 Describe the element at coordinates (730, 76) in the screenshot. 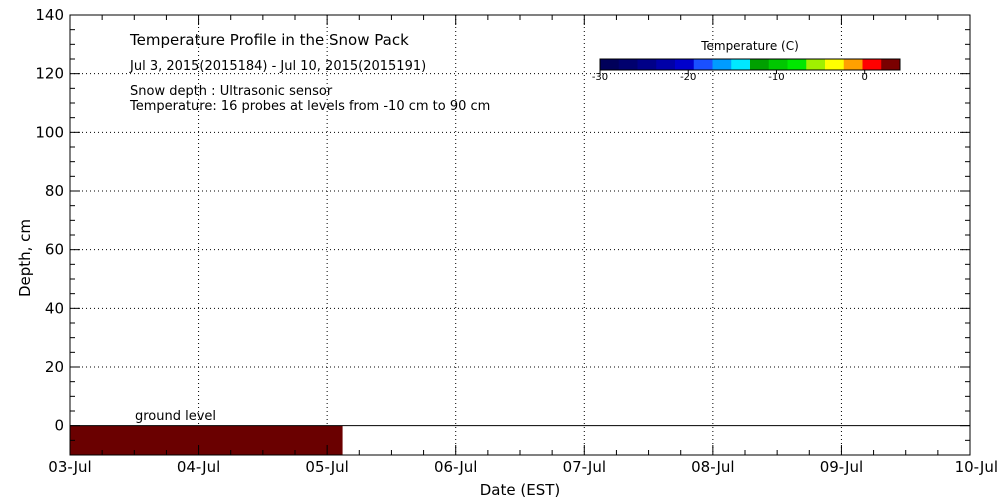

I see `colorbar-labels: -30 -20 -10 0` at that location.